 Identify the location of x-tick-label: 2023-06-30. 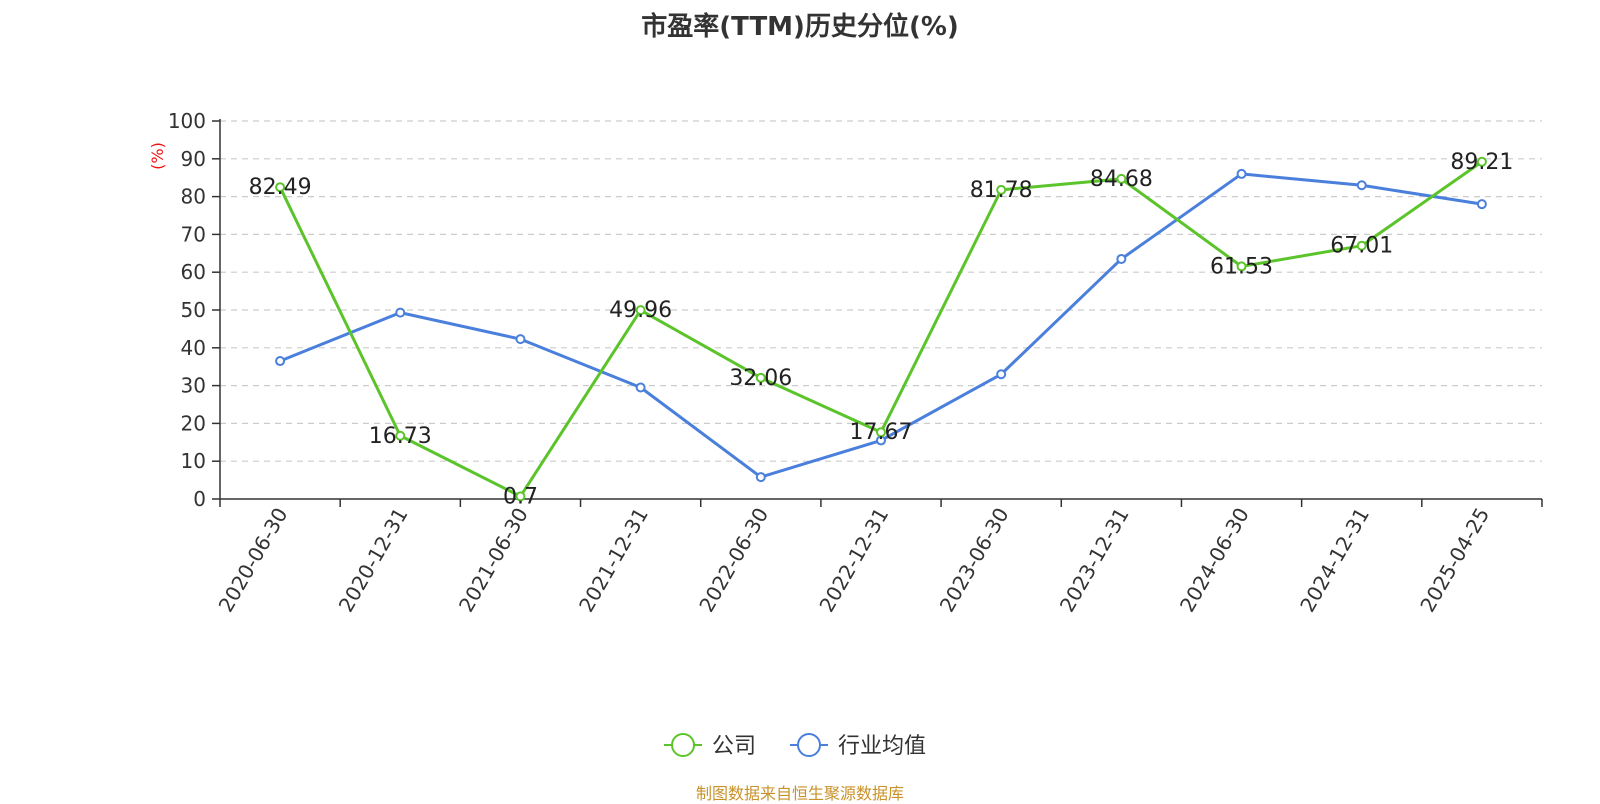
(974, 560).